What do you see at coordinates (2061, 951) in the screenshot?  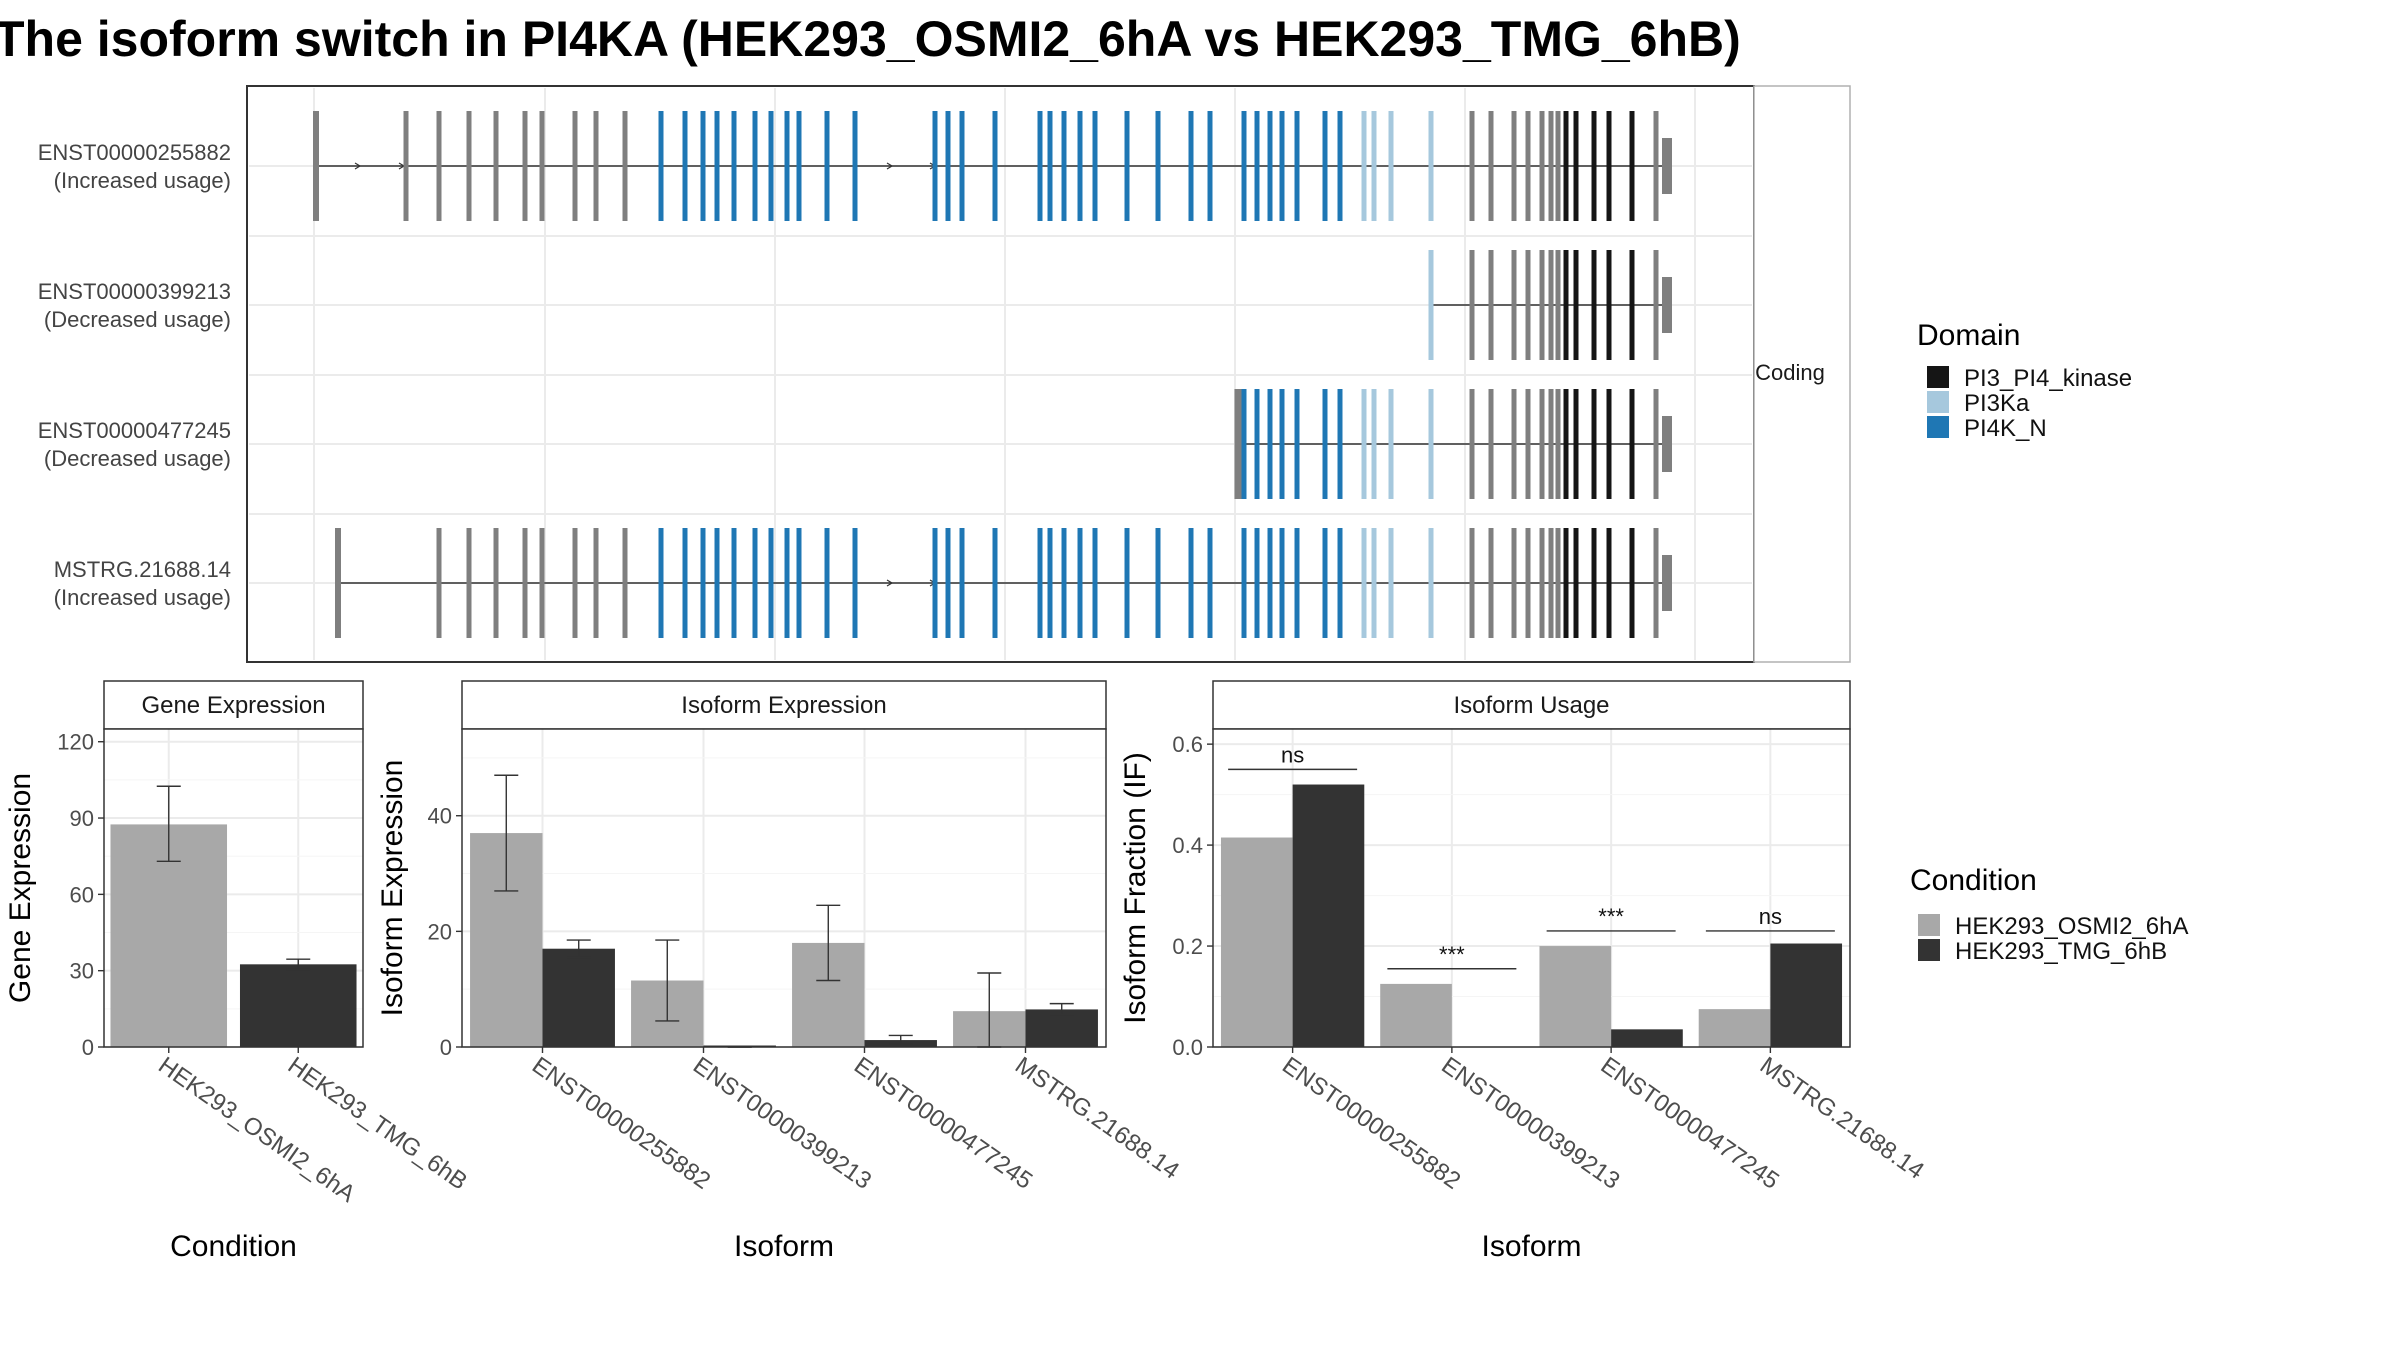 I see `condition-legend-label: HEK293_TMG_6hB` at bounding box center [2061, 951].